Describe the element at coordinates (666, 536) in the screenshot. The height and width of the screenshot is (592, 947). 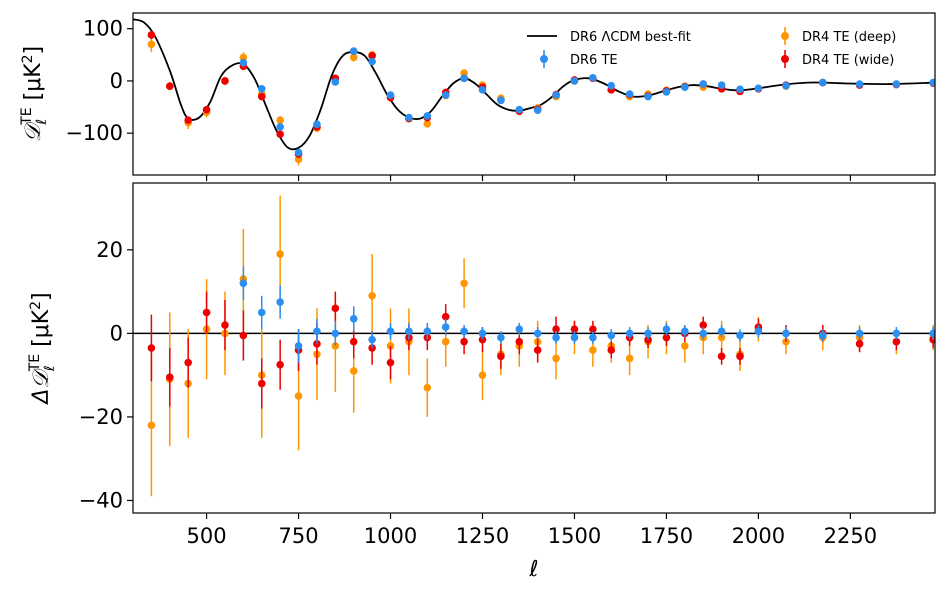
I see `bottom-x-tick-label: 1750` at that location.